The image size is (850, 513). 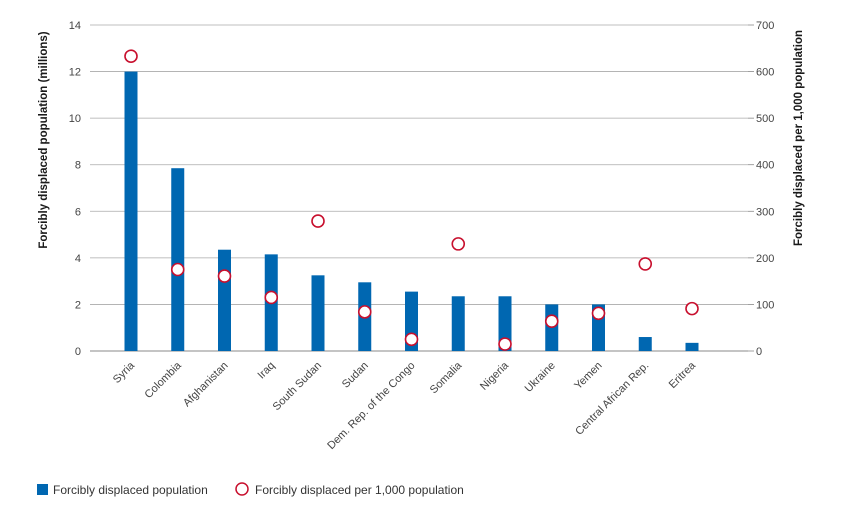 I want to click on right-tick-label: 0, so click(x=759, y=352).